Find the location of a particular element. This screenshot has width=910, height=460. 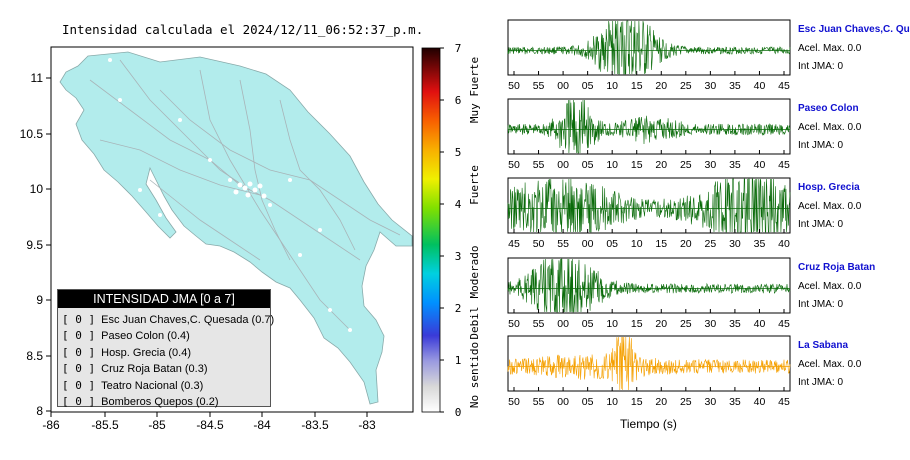

map-x-tick: -83 is located at coordinates (367, 425).